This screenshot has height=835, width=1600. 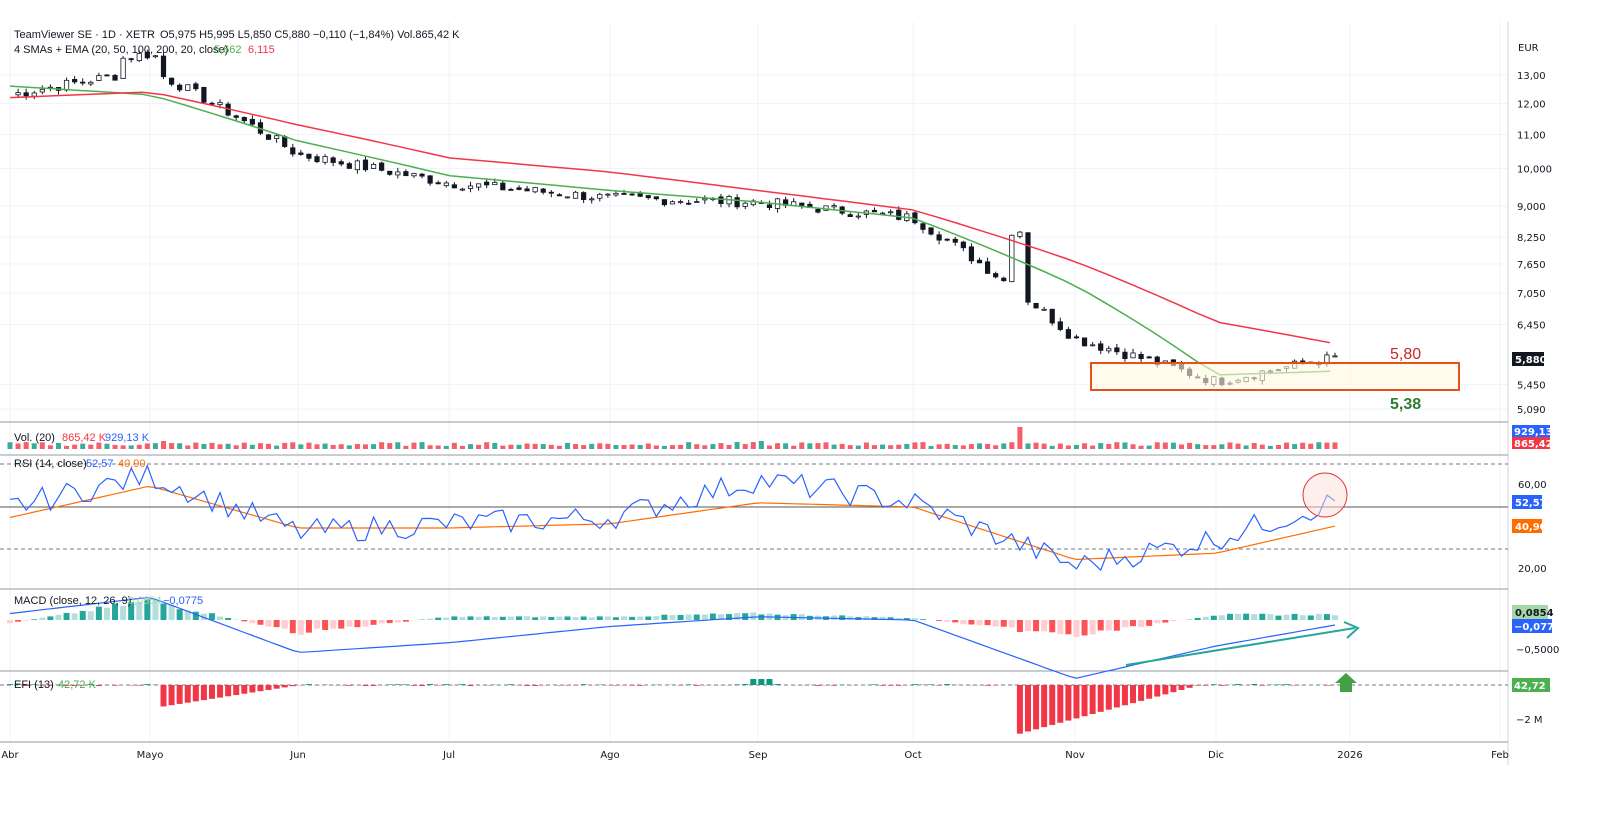 What do you see at coordinates (672, 706) in the screenshot?
I see `efi-bars` at bounding box center [672, 706].